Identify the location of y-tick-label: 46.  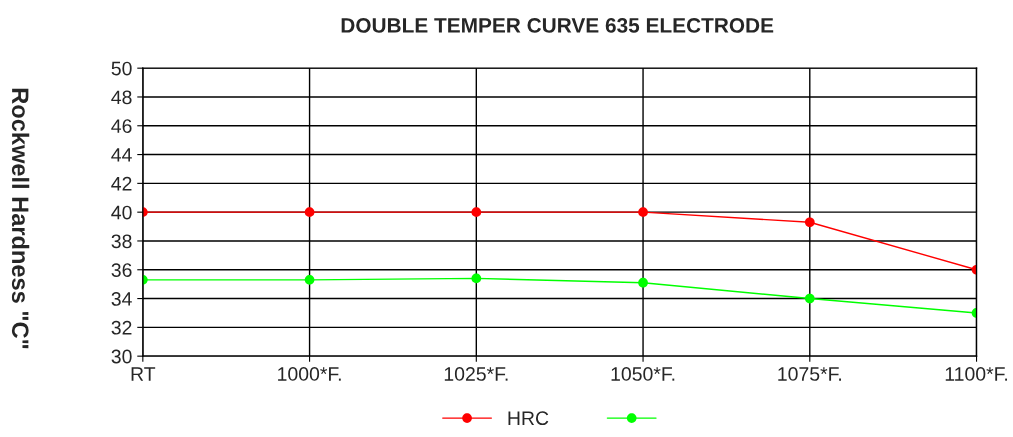
(121, 126).